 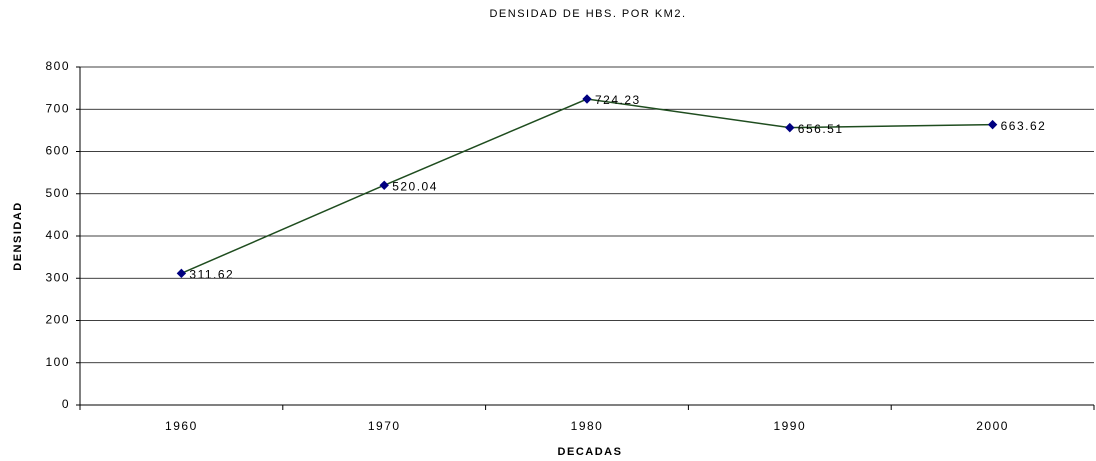 What do you see at coordinates (66, 404) in the screenshot?
I see `y-tick-label: 0` at bounding box center [66, 404].